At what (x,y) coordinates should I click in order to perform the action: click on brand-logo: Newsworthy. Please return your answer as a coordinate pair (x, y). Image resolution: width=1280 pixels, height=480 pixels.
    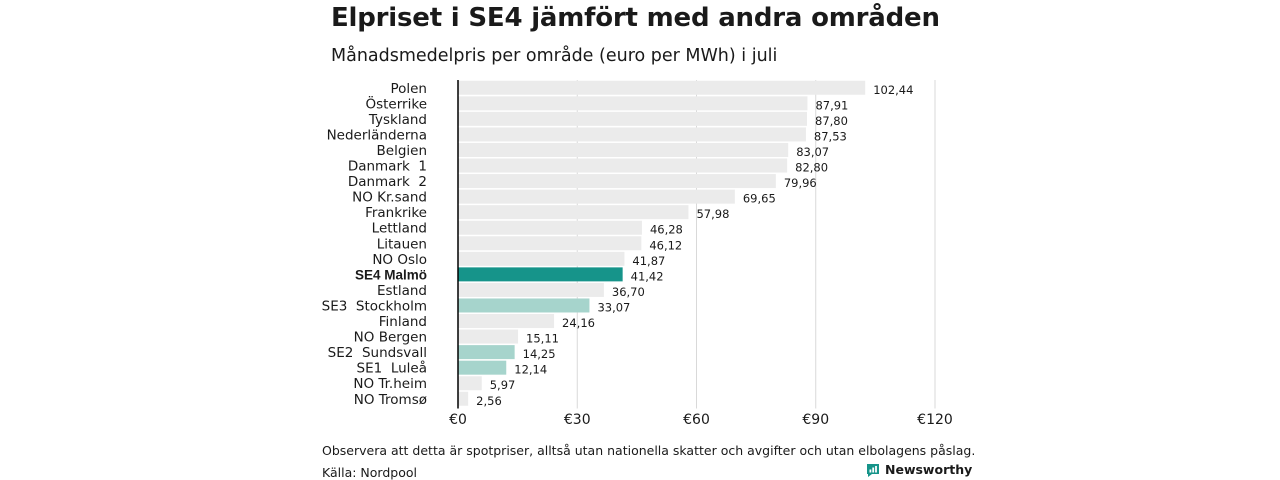
    Looking at the image, I should click on (919, 469).